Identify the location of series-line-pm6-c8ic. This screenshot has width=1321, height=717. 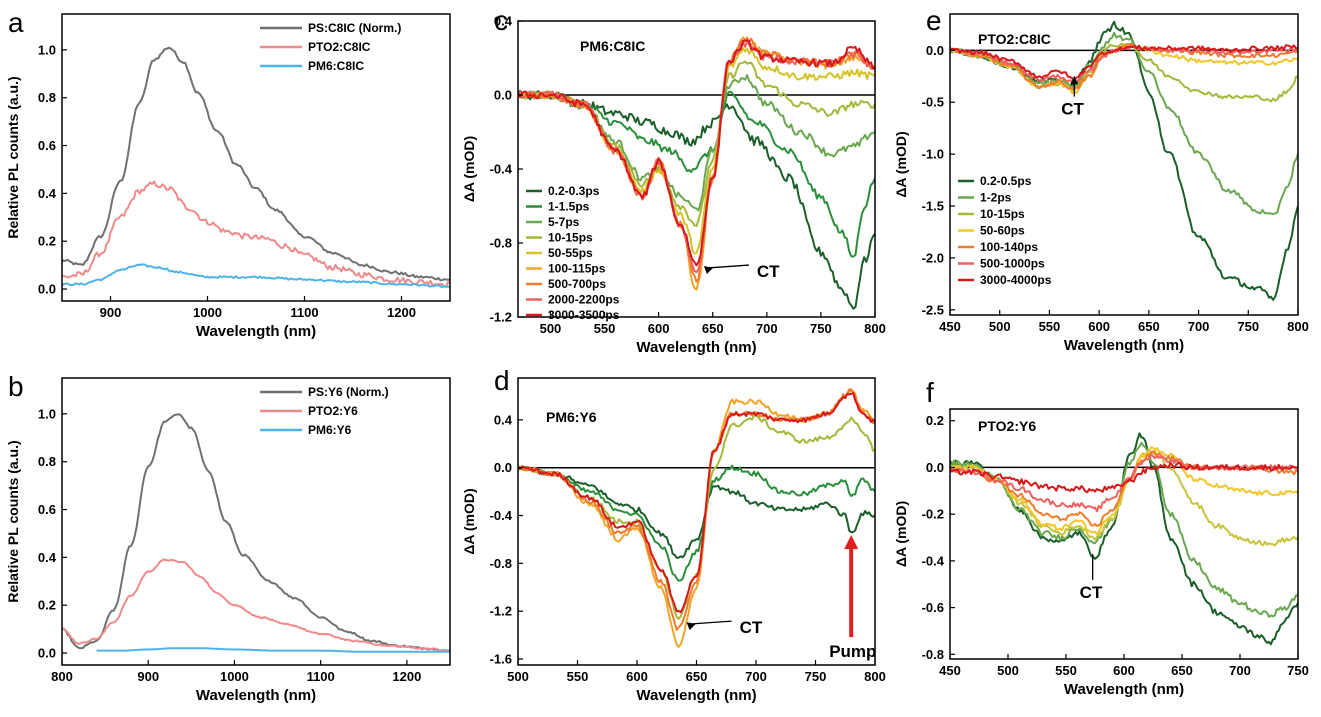
(256, 276).